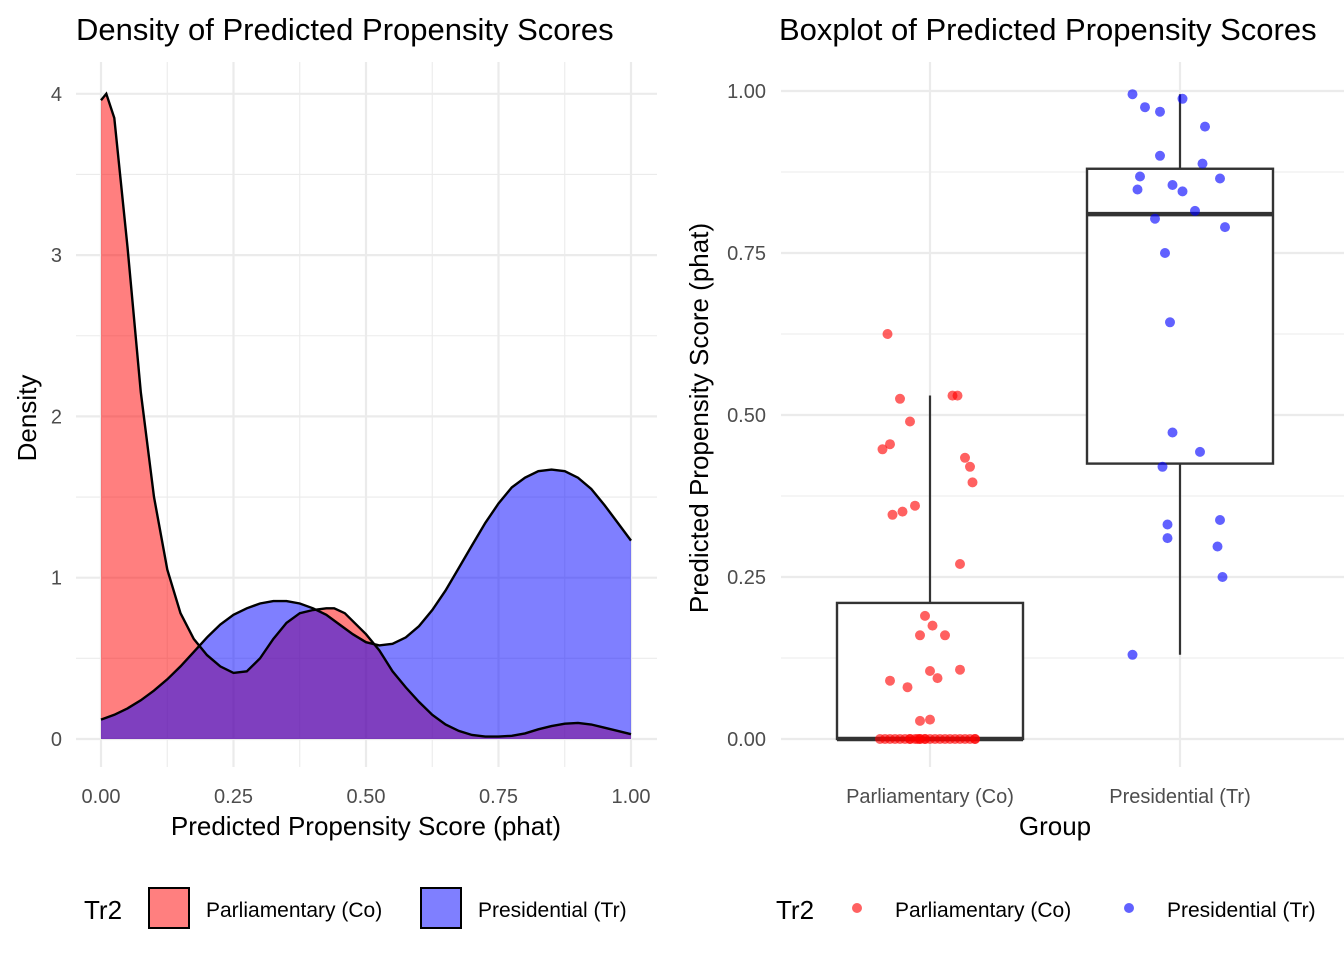 The width and height of the screenshot is (1344, 960). I want to click on boxplot-title: Boxplot of Predicted Propensity Scores, so click(1048, 29).